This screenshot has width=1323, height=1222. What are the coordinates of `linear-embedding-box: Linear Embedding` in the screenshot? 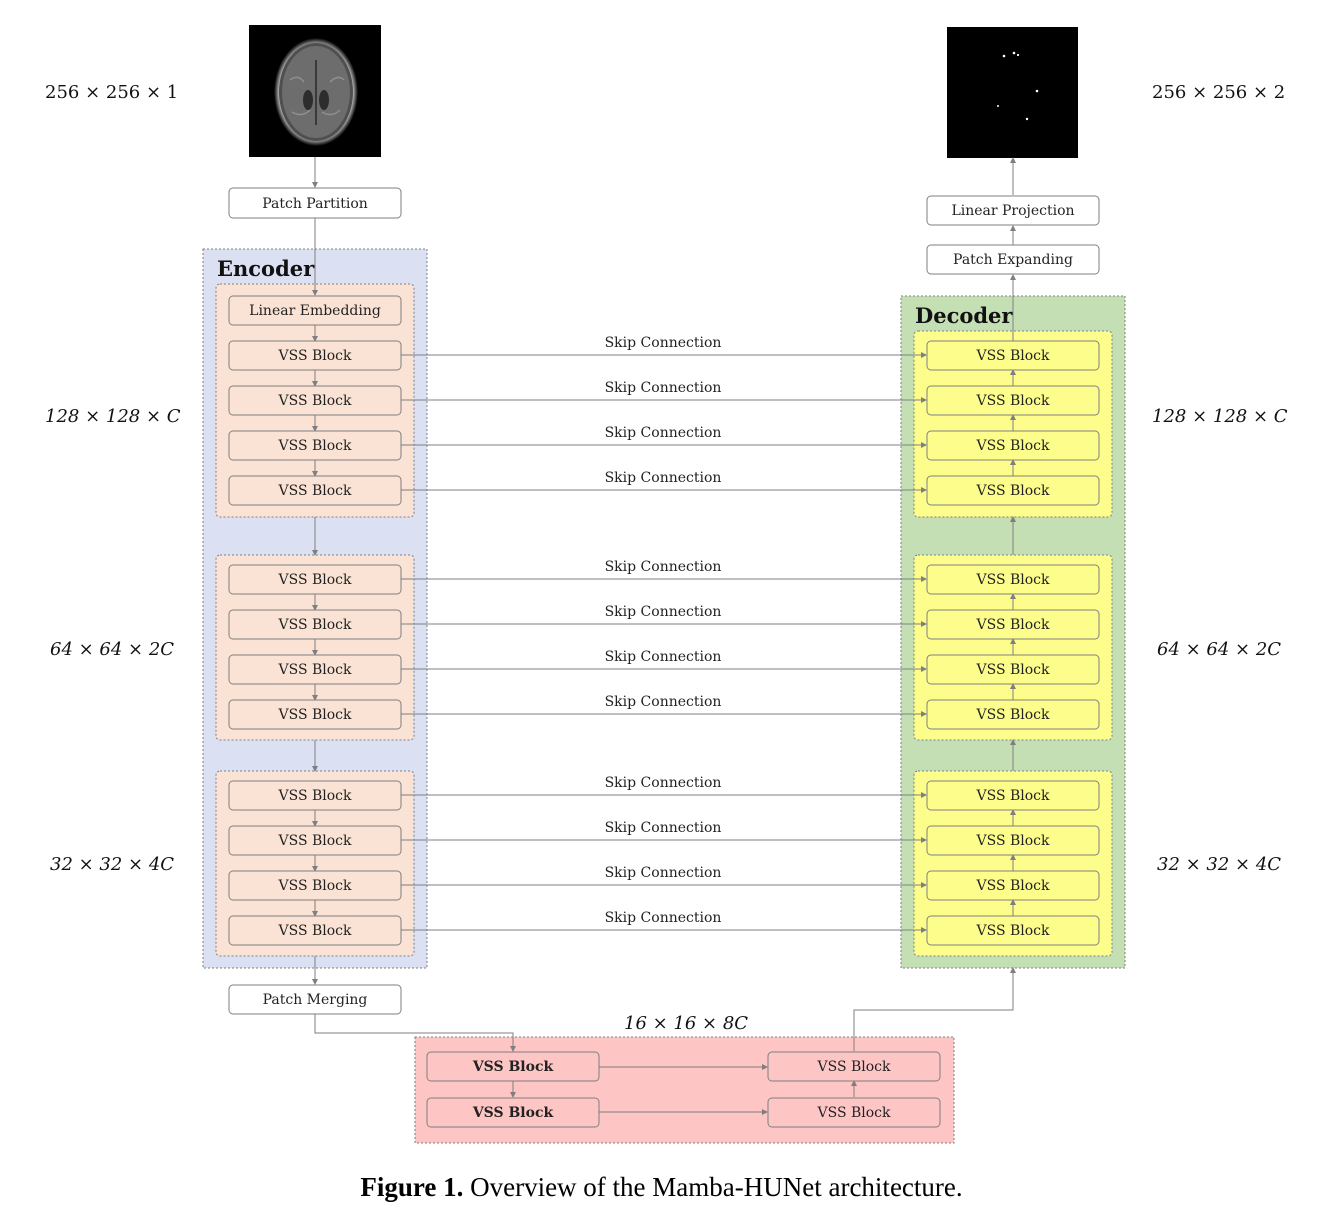 It's located at (315, 310).